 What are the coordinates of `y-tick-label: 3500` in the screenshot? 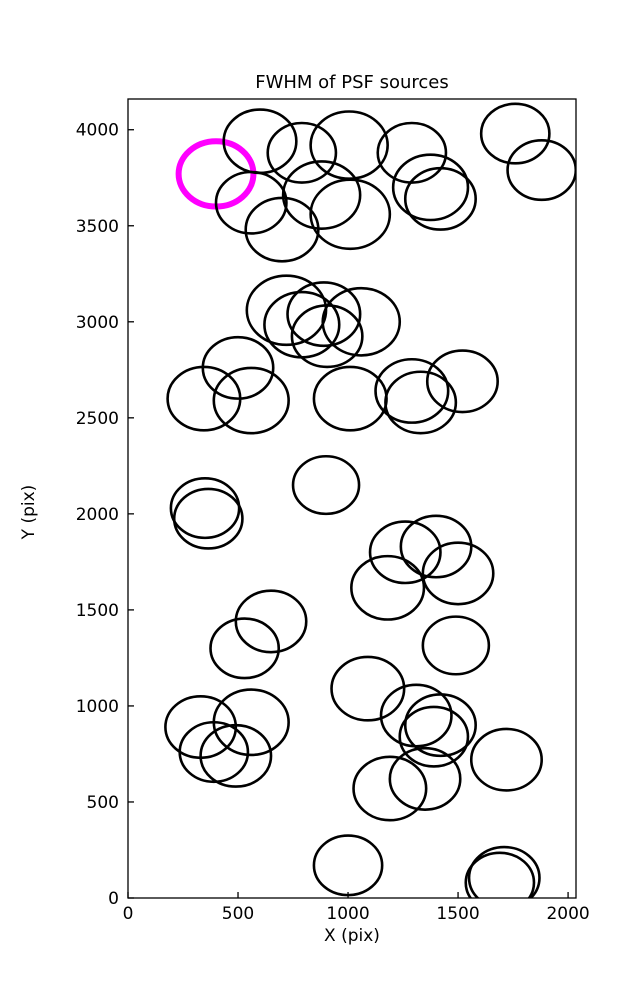 It's located at (97, 227).